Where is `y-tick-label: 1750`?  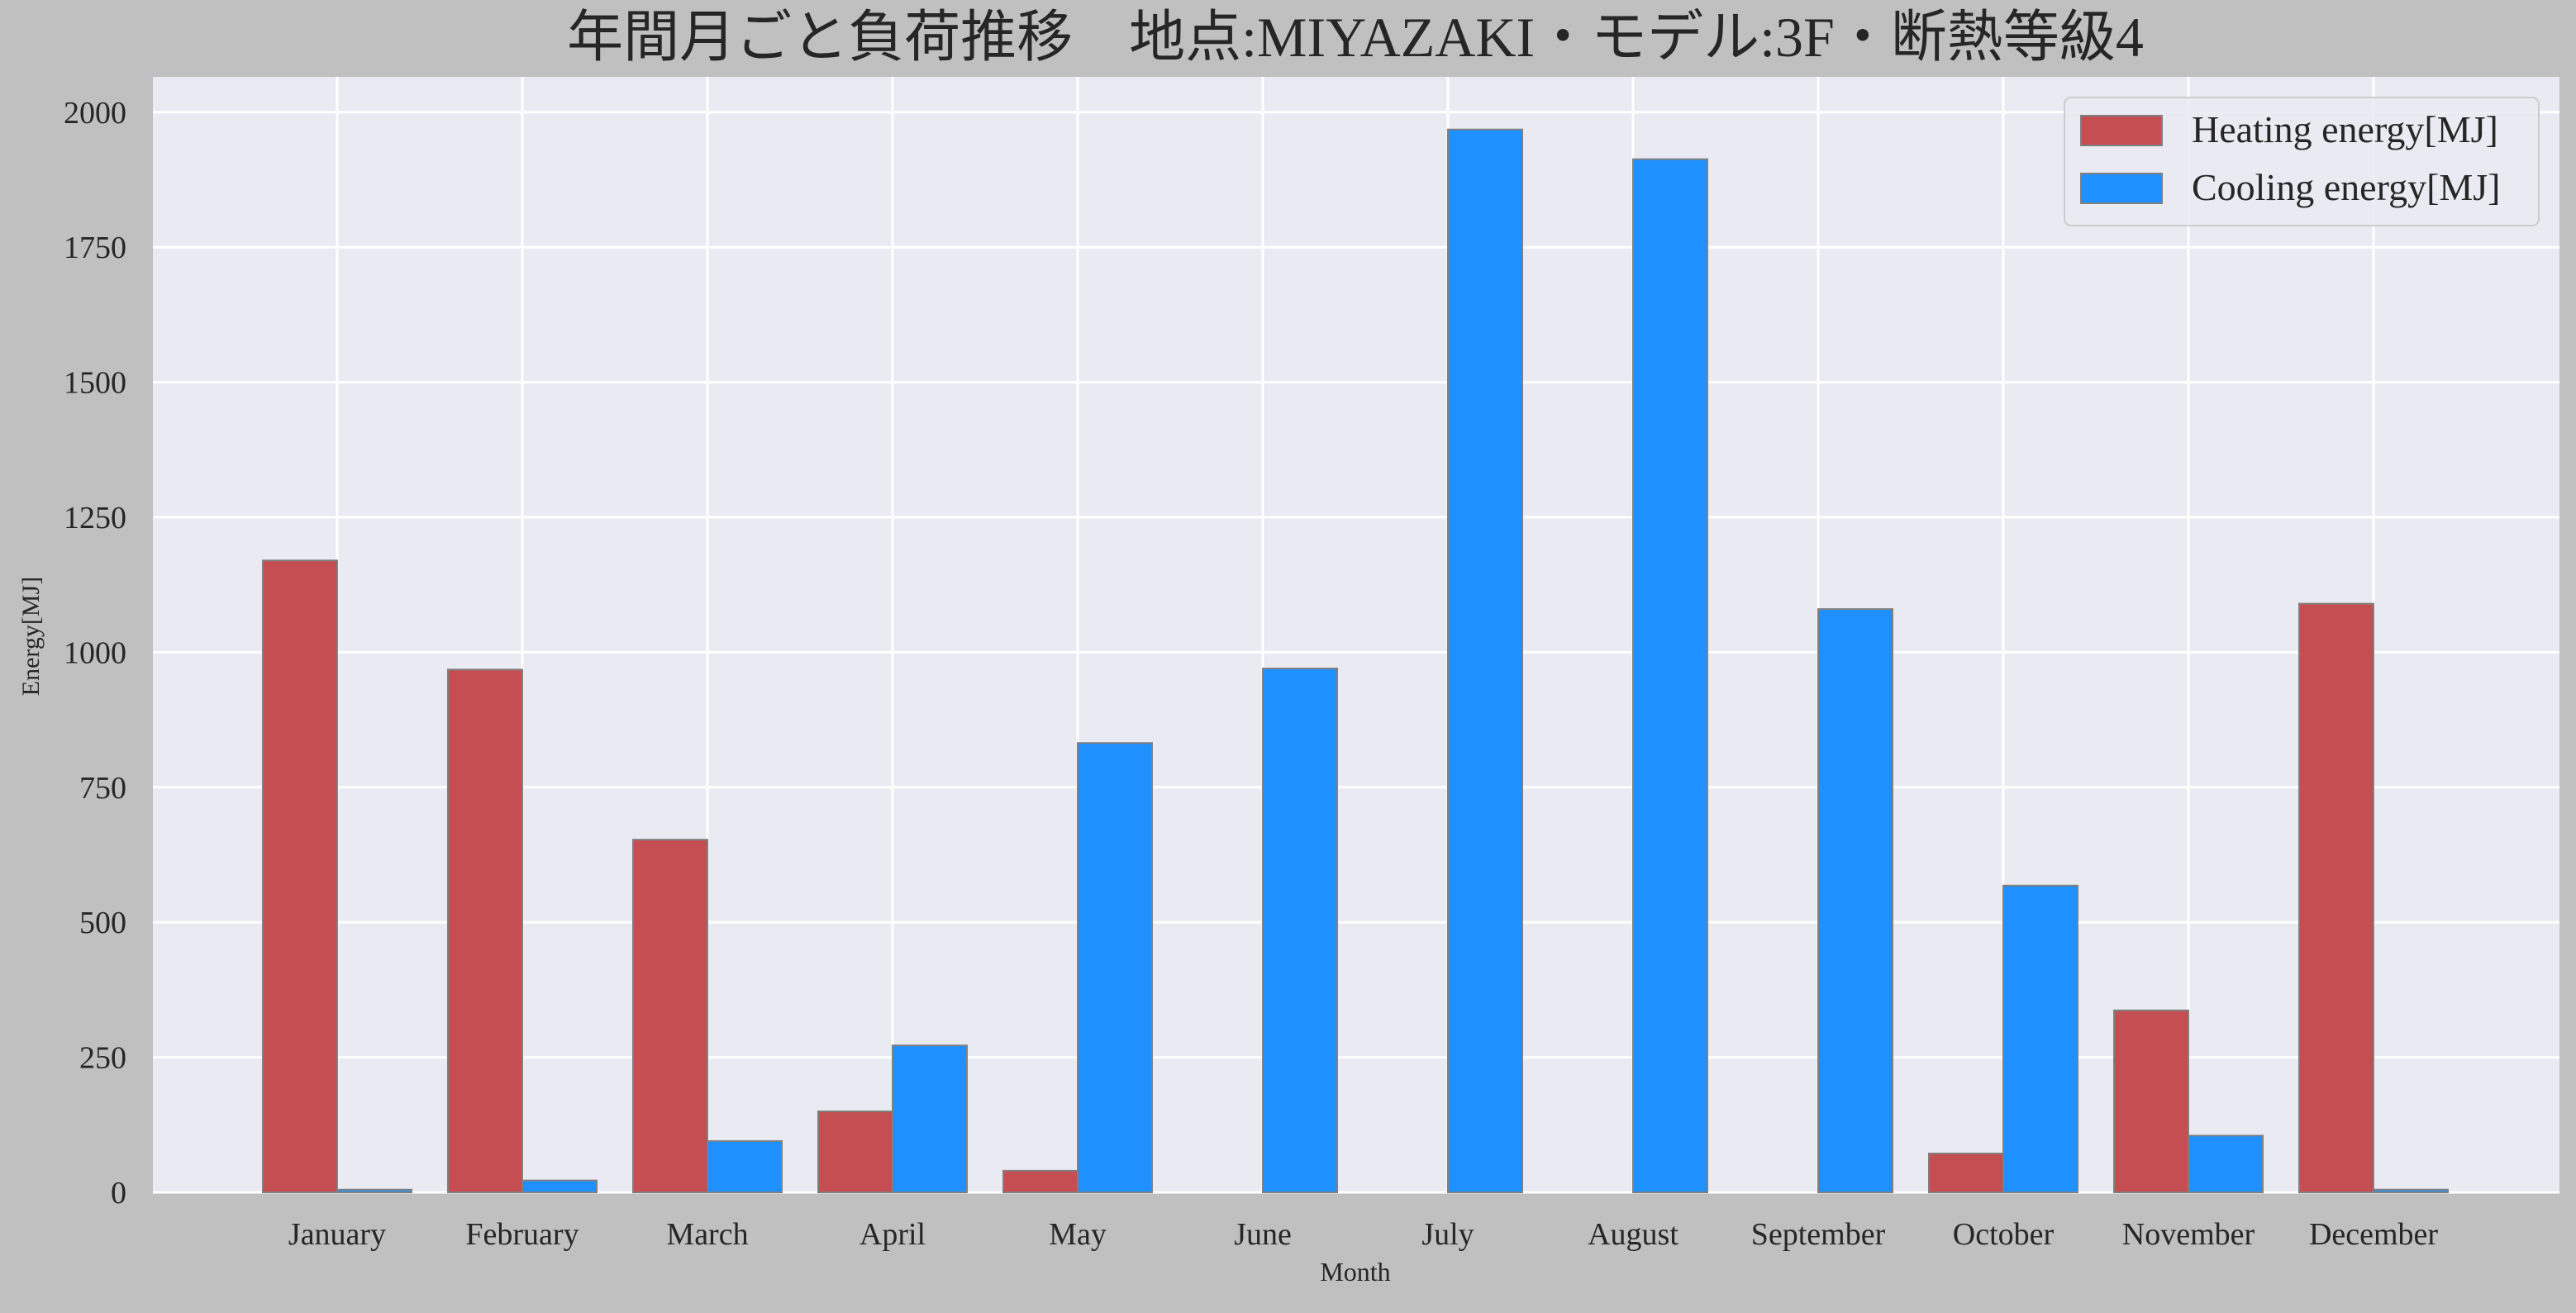
y-tick-label: 1750 is located at coordinates (95, 248).